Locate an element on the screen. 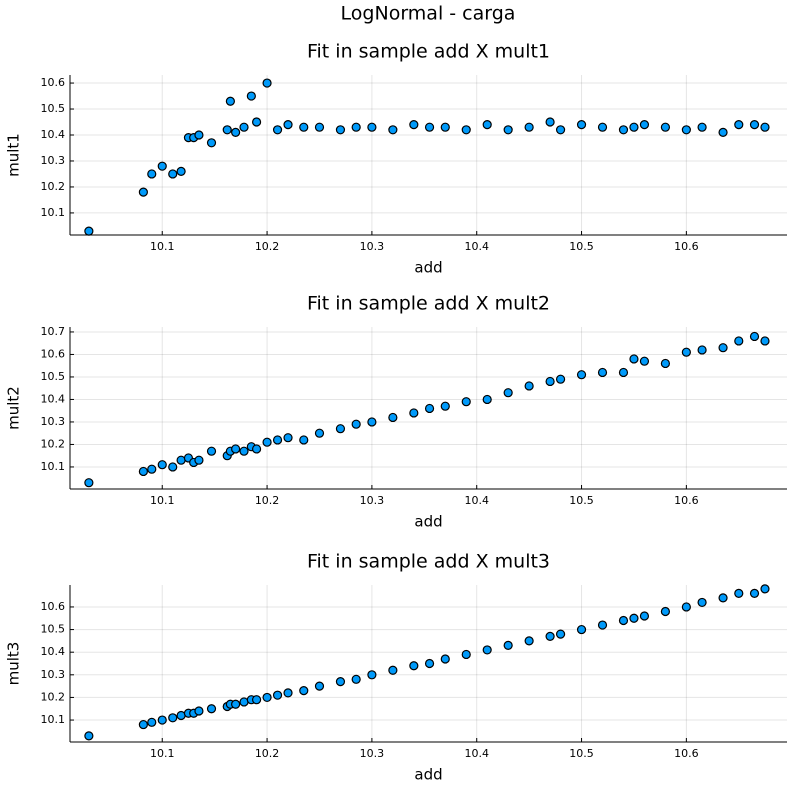 This screenshot has height=804, width=799. x-tick-label: 10.6 is located at coordinates (686, 246).